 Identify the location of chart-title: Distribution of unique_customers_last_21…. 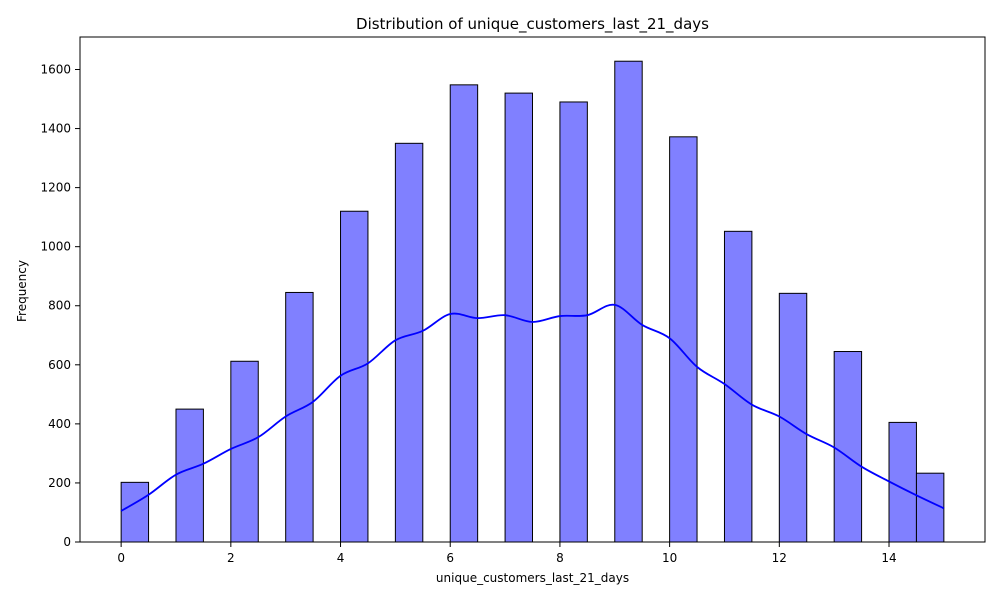
(532, 24).